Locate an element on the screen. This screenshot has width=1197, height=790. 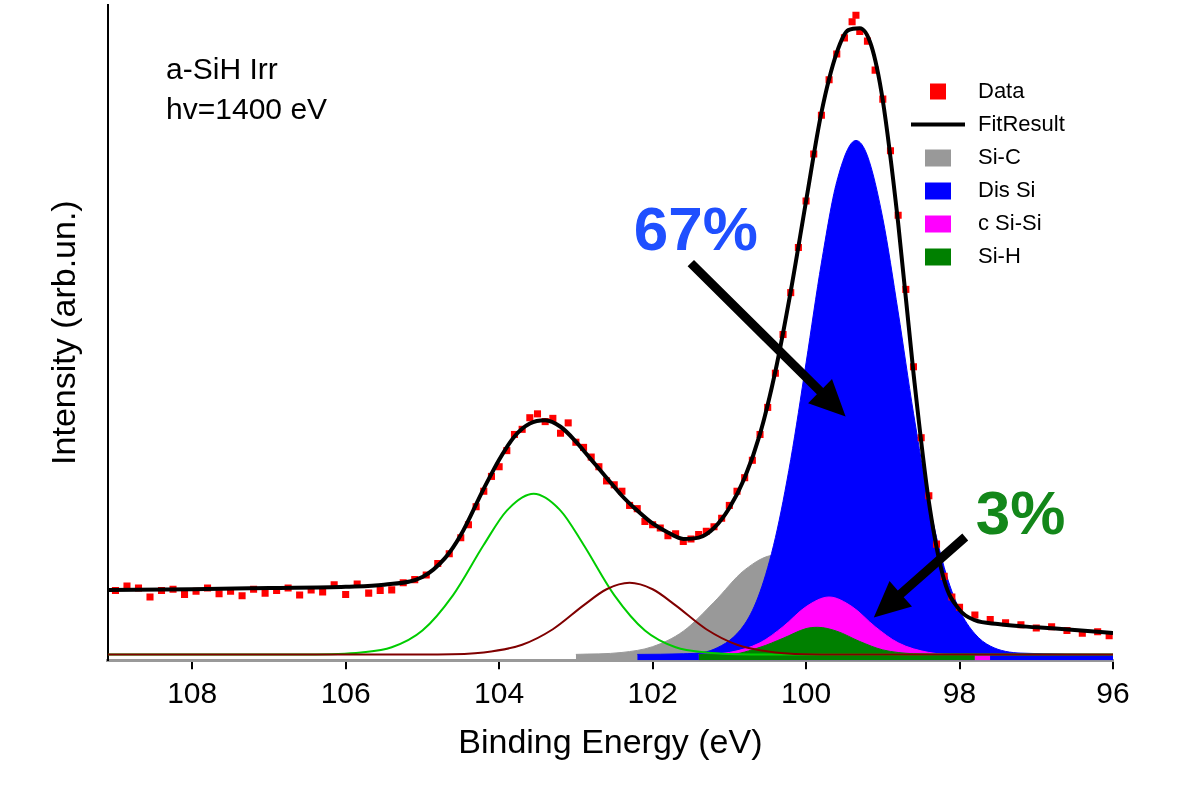
legend-label: Dis Si is located at coordinates (1007, 189).